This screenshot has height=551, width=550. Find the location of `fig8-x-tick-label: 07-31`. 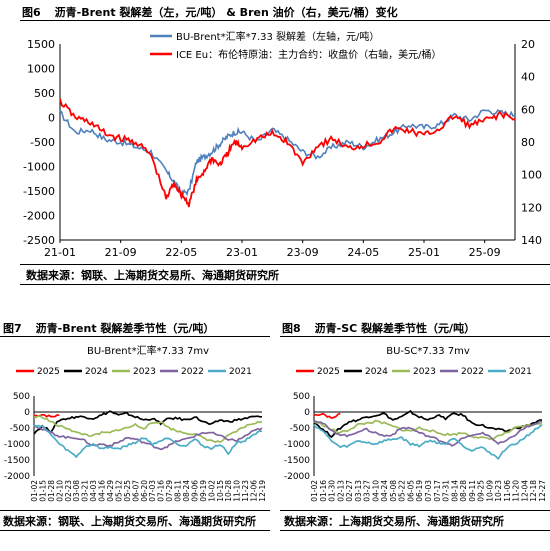

fig8-x-tick-label: 07-31 is located at coordinates (446, 491).